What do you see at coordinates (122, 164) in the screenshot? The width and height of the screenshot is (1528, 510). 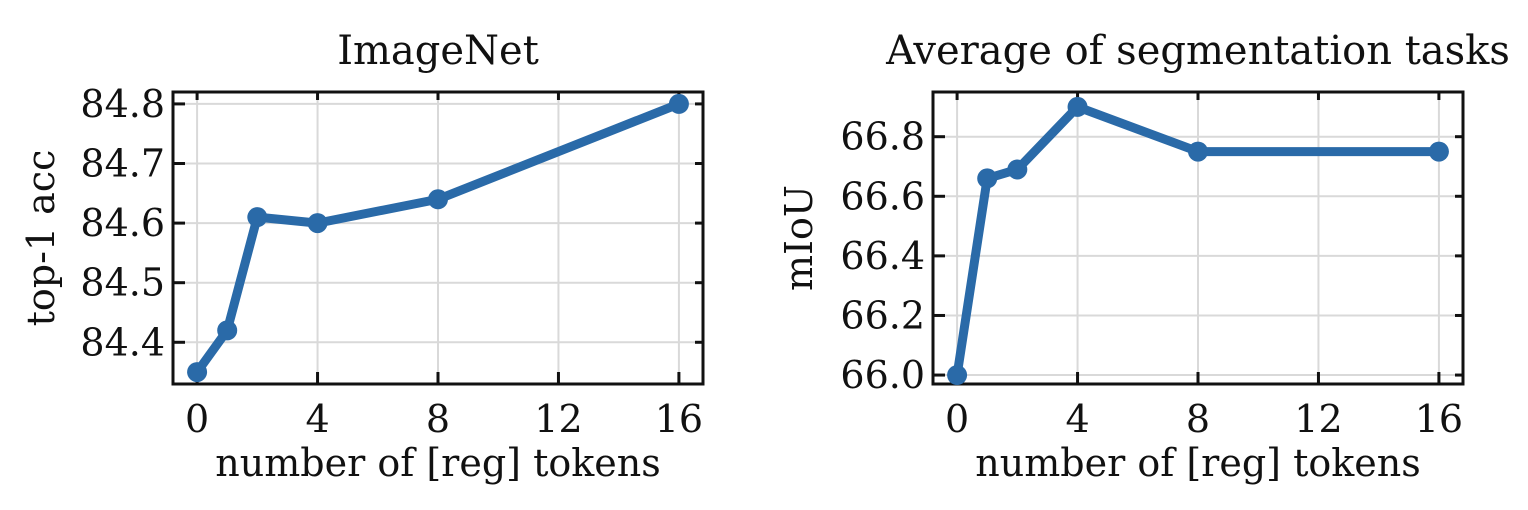 I see `y-tick-label: 84.7` at bounding box center [122, 164].